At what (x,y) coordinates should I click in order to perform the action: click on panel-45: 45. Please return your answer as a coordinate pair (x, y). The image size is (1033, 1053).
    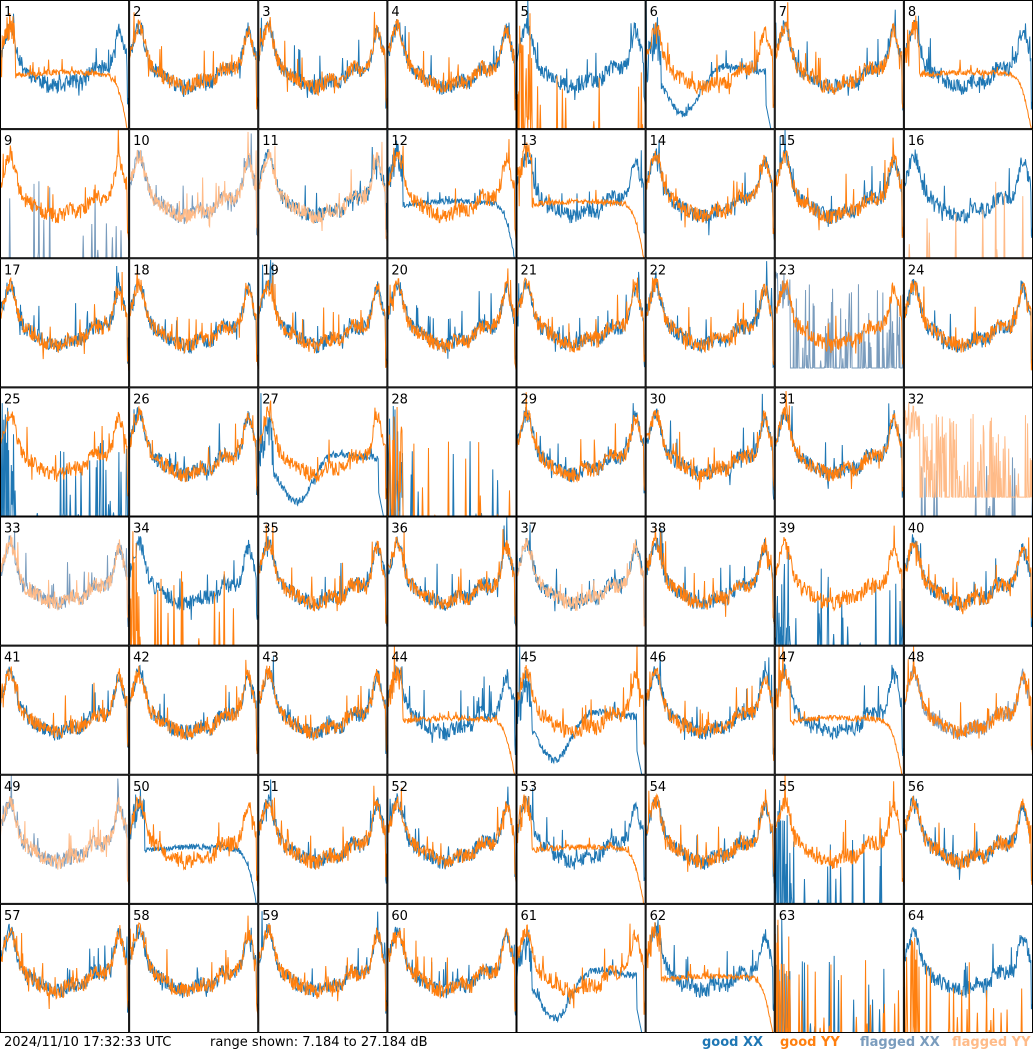
    Looking at the image, I should click on (581, 710).